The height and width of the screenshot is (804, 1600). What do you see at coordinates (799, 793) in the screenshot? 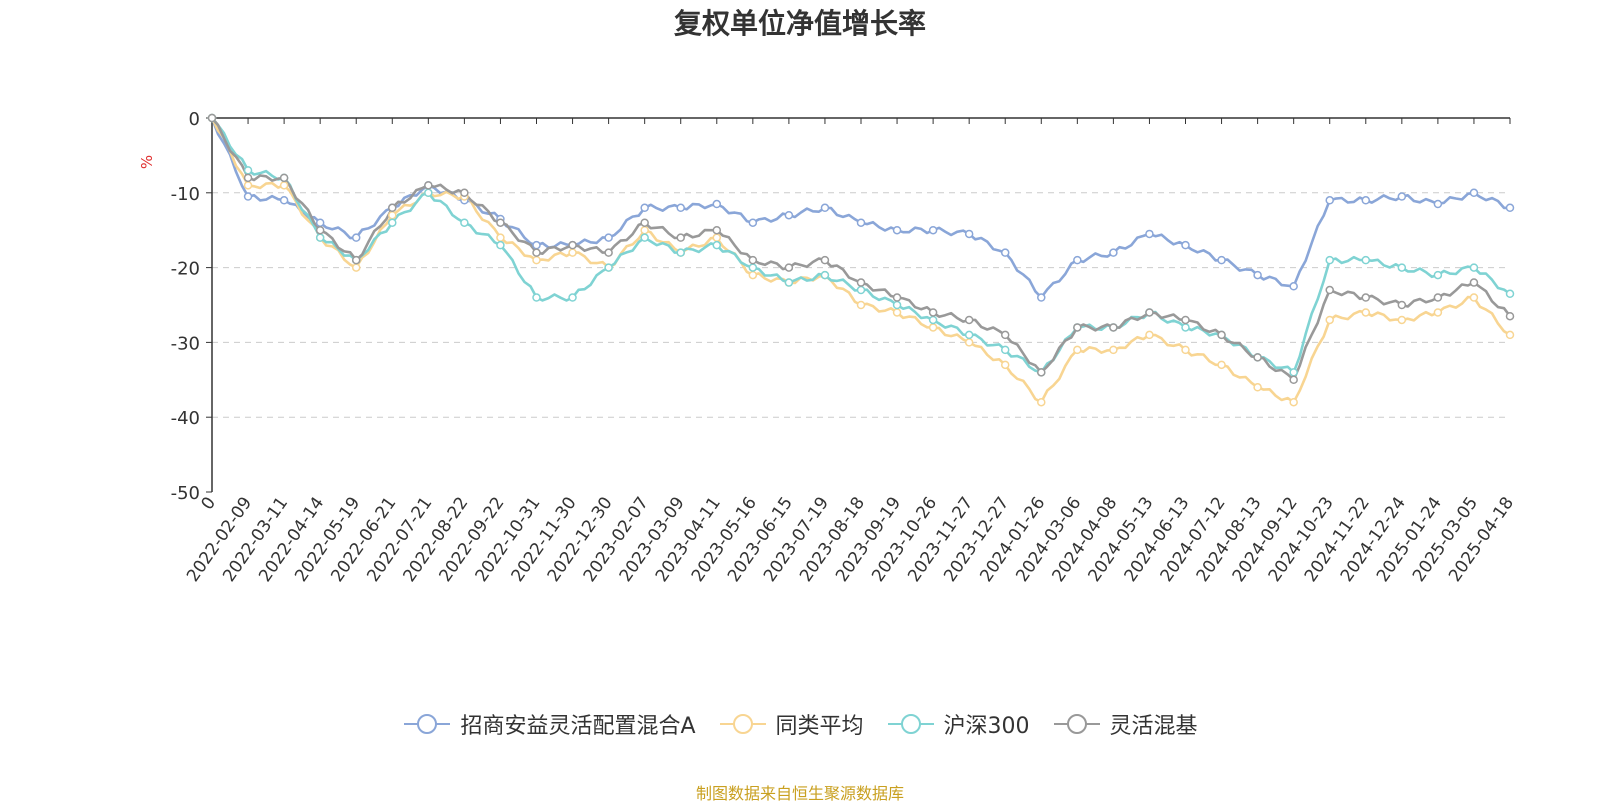
I see `source-note: 制图数据来自恒生聚源数据库` at bounding box center [799, 793].